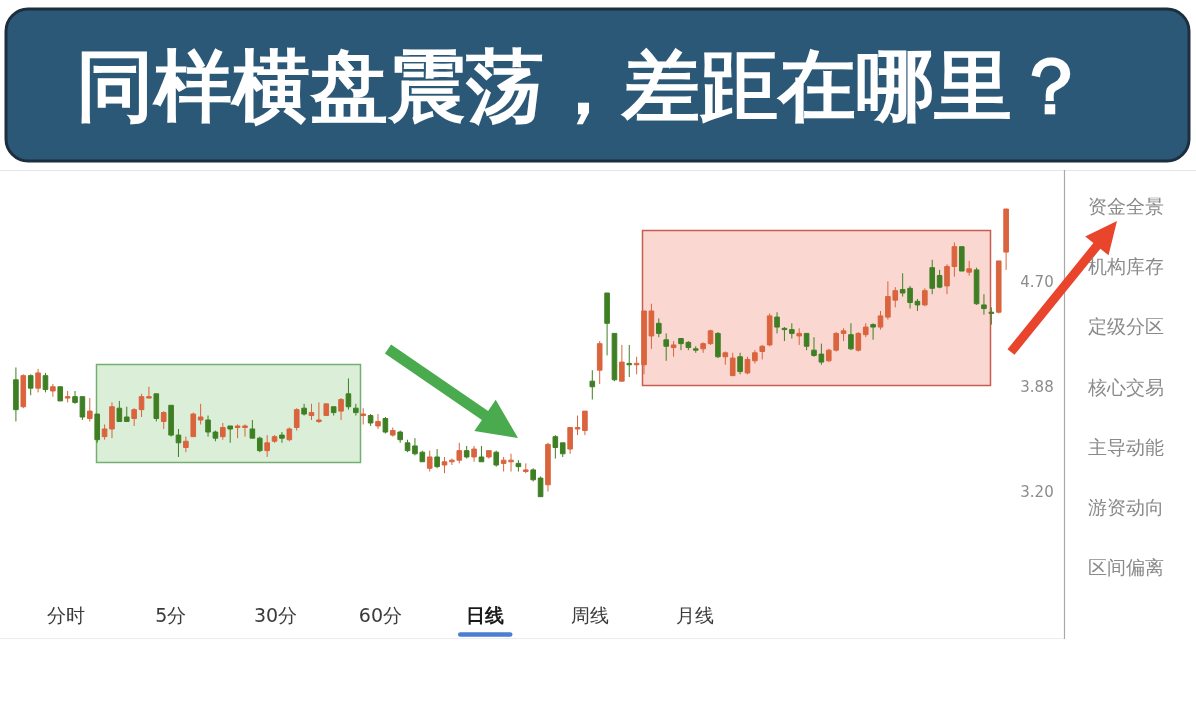 Image resolution: width=1196 pixels, height=720 pixels. Describe the element at coordinates (380, 615) in the screenshot. I see `annotation: 60分` at that location.